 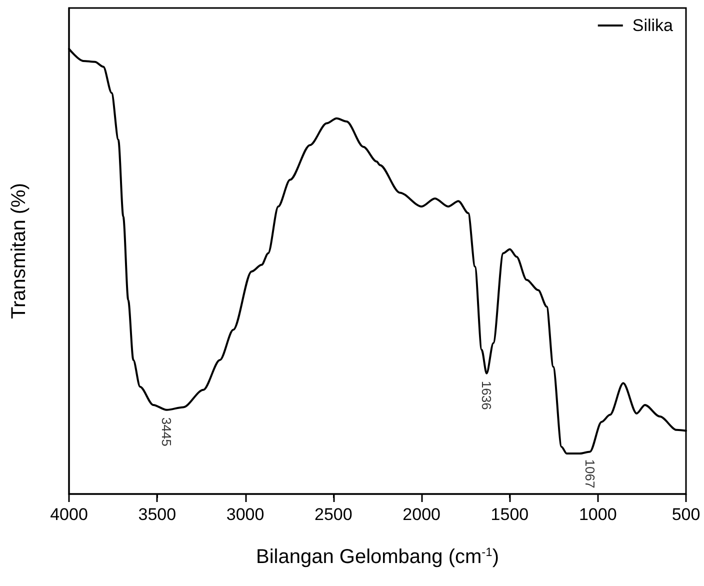 I want to click on x-tick-label: 3000, so click(x=245, y=514).